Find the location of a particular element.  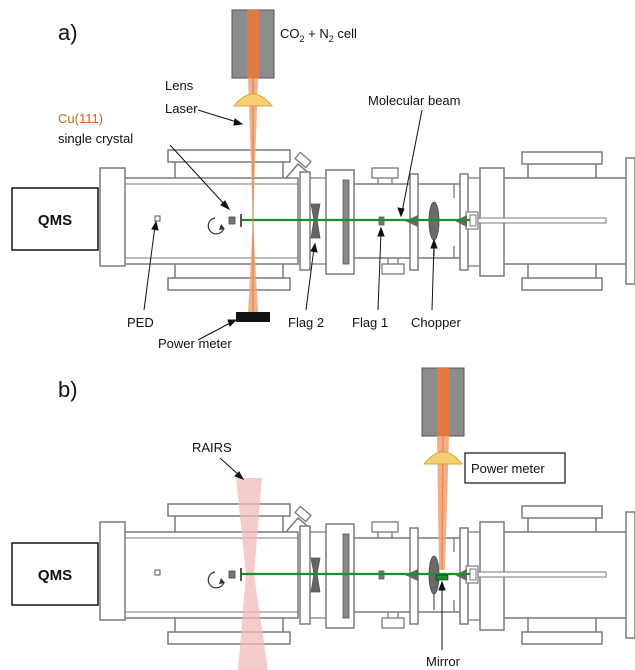

gas-cell-label: CO2 + N2 cell is located at coordinates (318, 35).